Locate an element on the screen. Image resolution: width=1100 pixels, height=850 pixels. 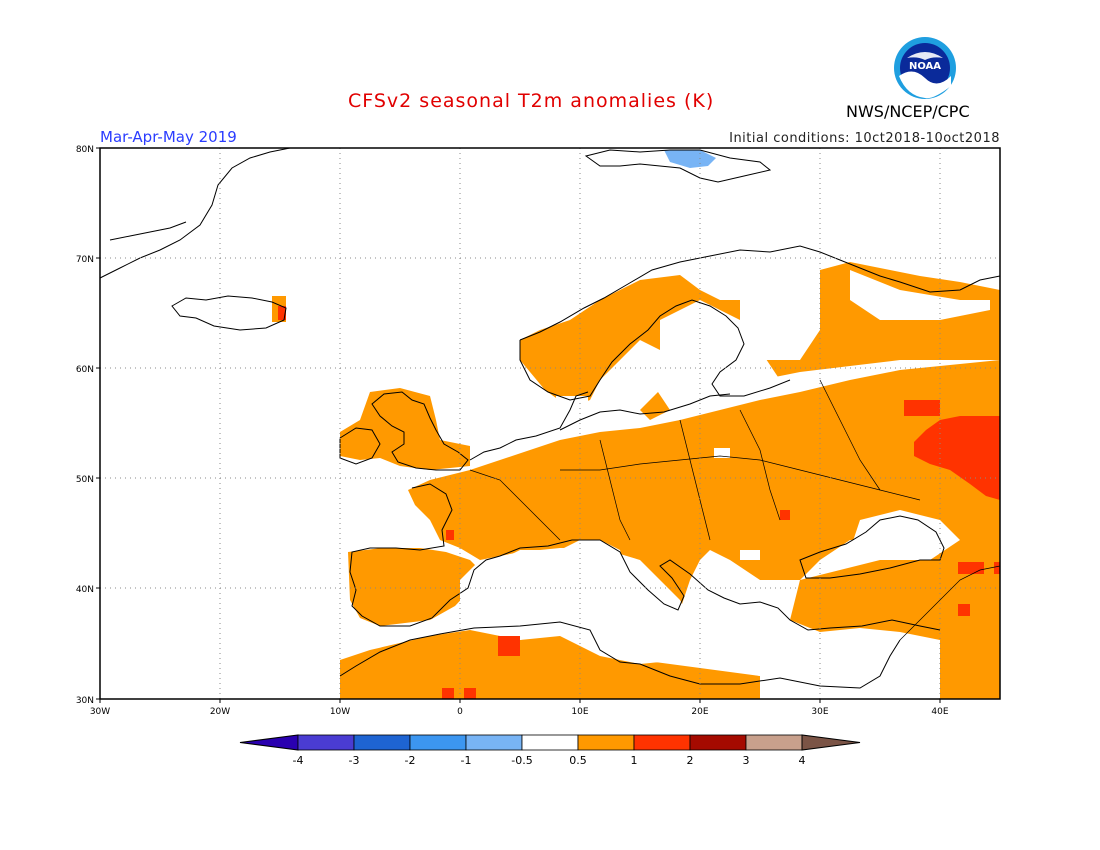
lon-label: 20W is located at coordinates (220, 712).